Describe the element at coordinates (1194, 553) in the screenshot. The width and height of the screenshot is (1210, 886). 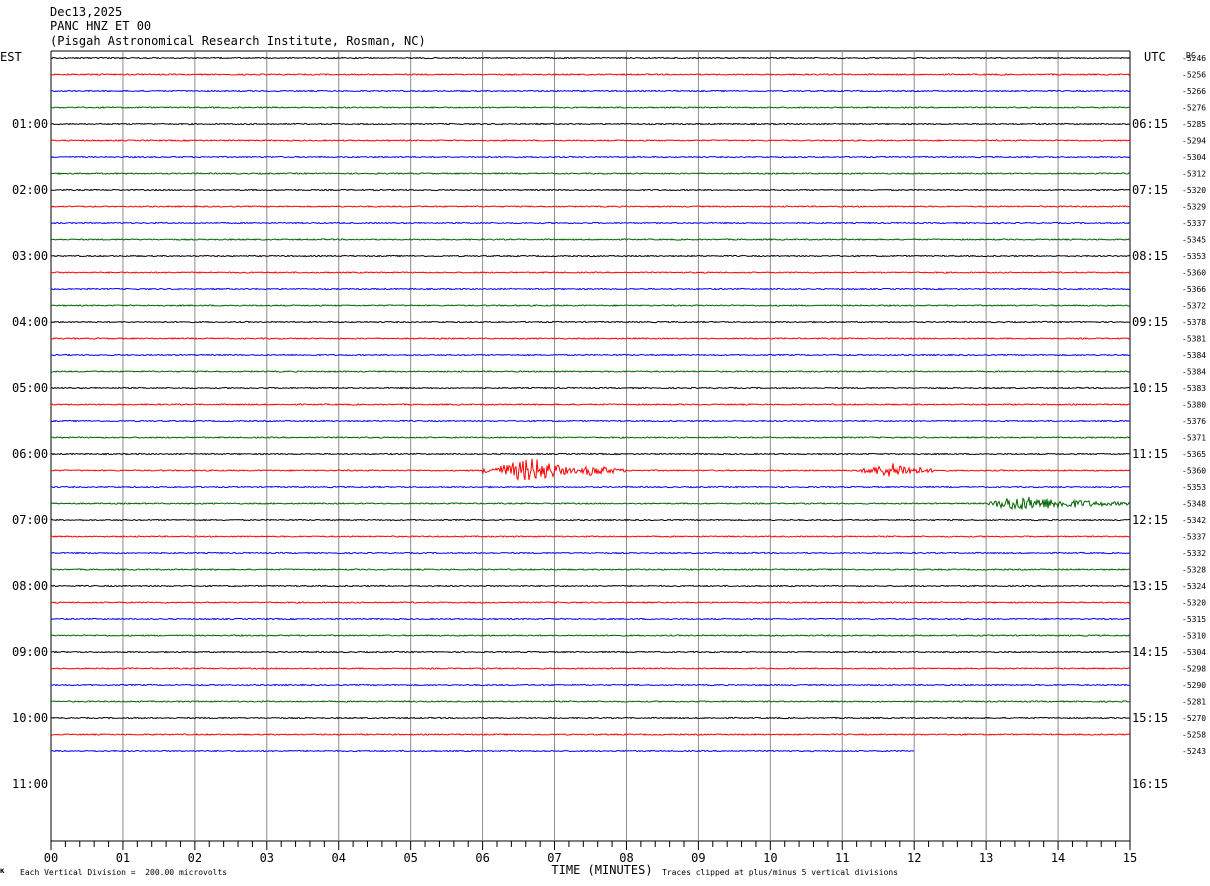
I see `dc-offset-label: -5332` at that location.